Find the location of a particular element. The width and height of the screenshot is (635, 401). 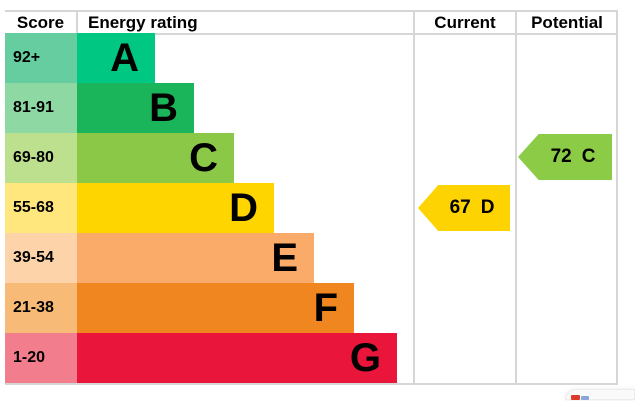

band-letter-a: A is located at coordinates (124, 58).